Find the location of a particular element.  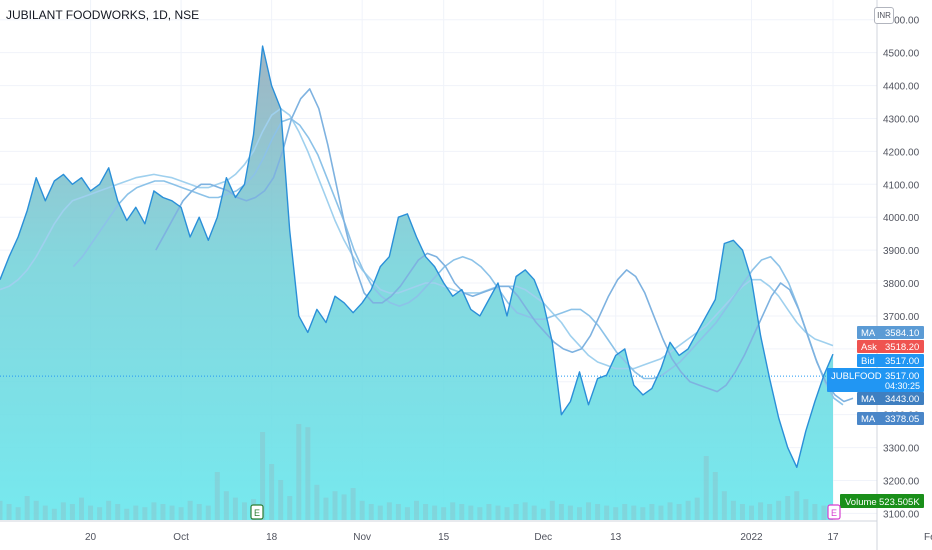

price-label-value: 3584.10 is located at coordinates (902, 333).